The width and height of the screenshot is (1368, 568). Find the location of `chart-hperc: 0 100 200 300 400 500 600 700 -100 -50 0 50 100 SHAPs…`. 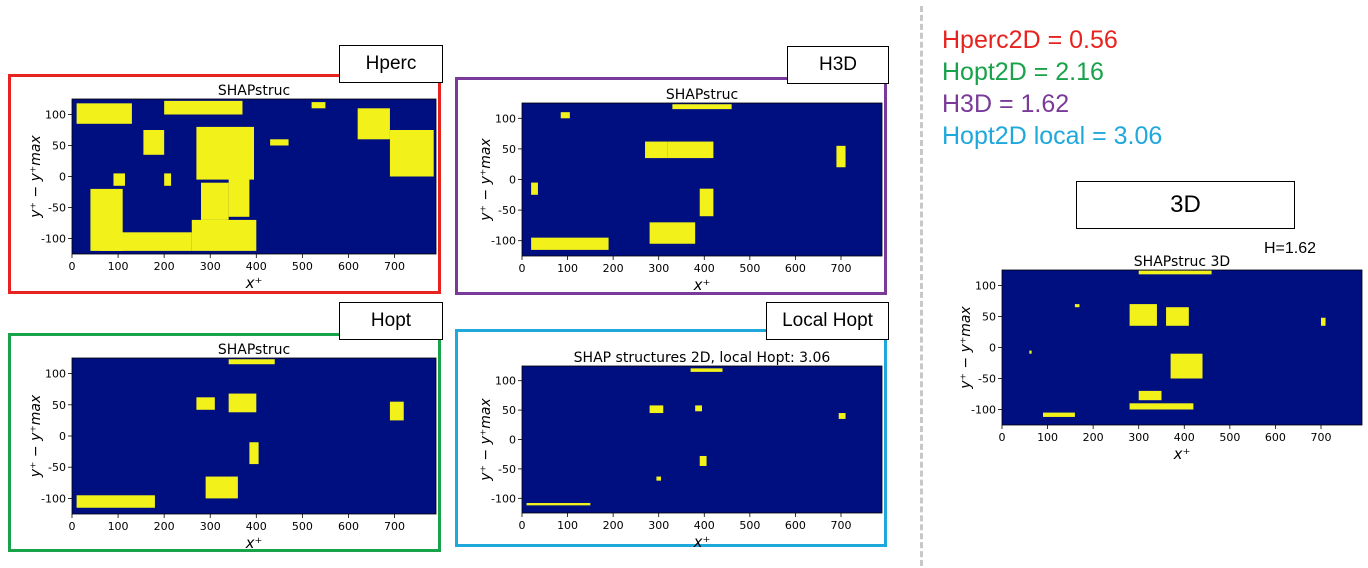

chart-hperc: 0 100 200 300 400 500 600 700 -100 -50 0 50 100 SHAPs… is located at coordinates (232, 187).